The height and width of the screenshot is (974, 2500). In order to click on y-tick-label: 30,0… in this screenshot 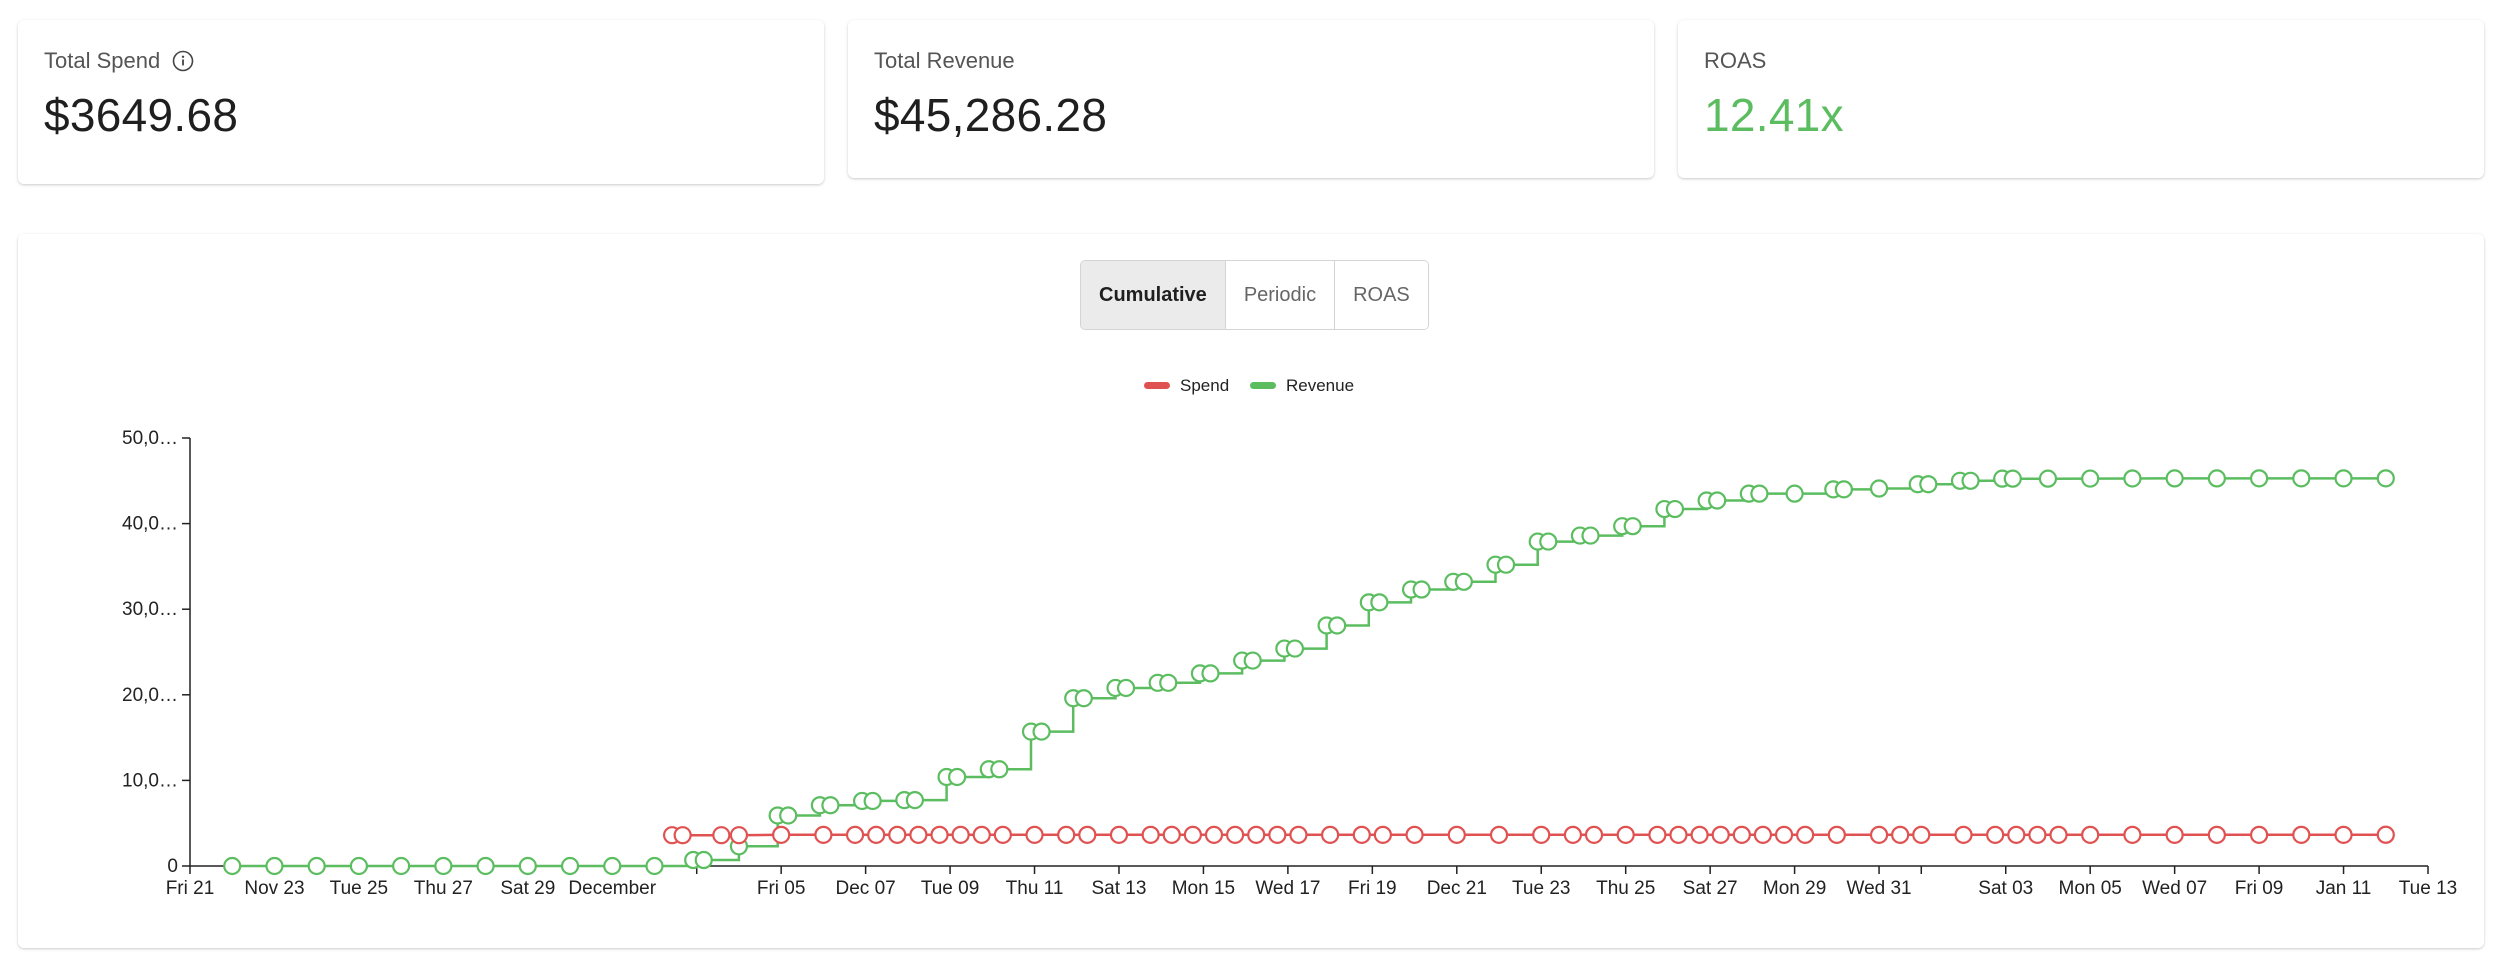, I will do `click(150, 609)`.